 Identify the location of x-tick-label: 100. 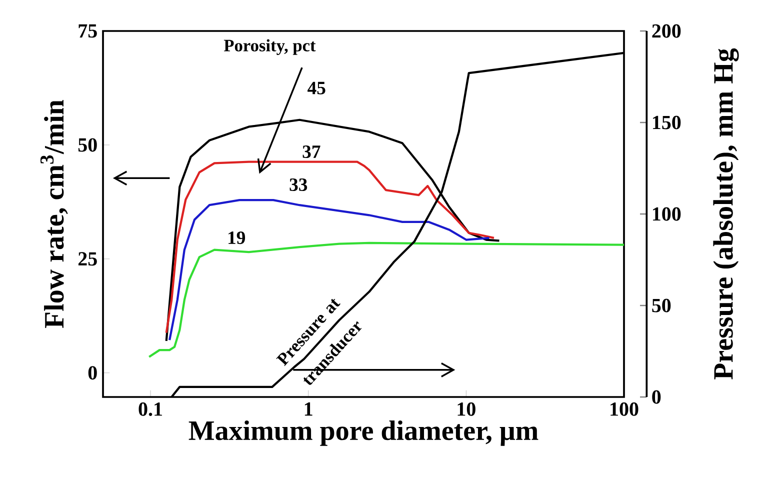
(624, 409).